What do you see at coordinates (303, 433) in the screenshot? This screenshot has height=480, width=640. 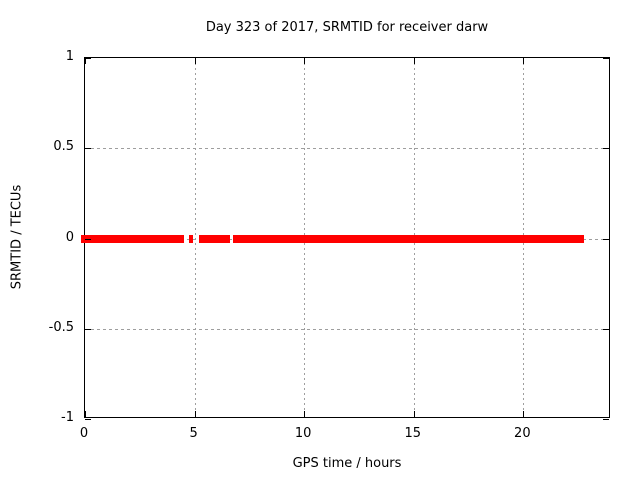 I see `x-tick-label: 10` at bounding box center [303, 433].